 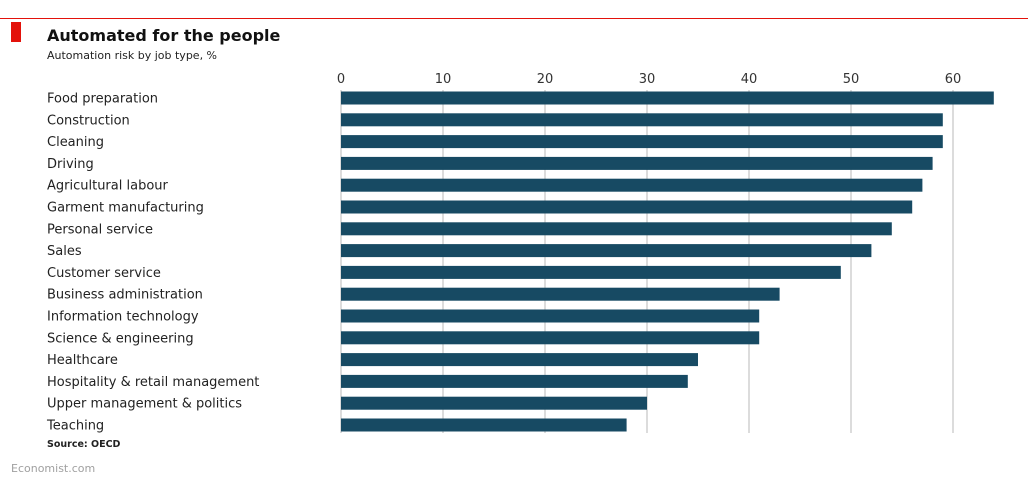 I want to click on x-tick-label: 60, so click(x=953, y=79).